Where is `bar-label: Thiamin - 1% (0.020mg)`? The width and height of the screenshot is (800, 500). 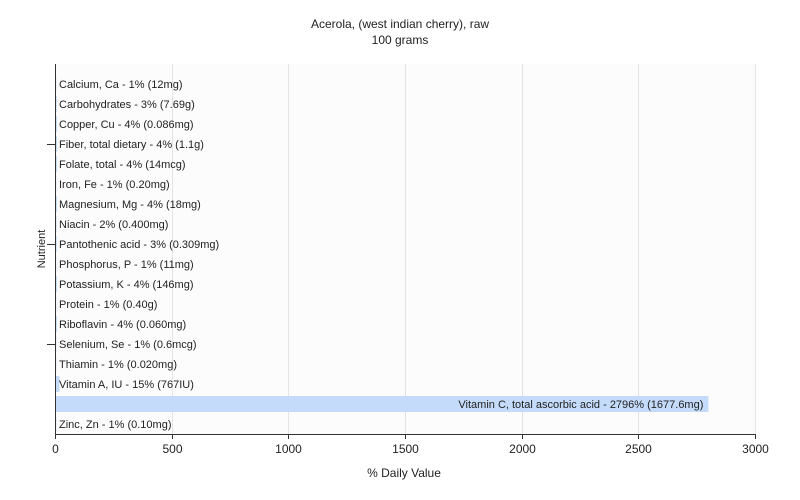 bar-label: Thiamin - 1% (0.020mg) is located at coordinates (118, 365).